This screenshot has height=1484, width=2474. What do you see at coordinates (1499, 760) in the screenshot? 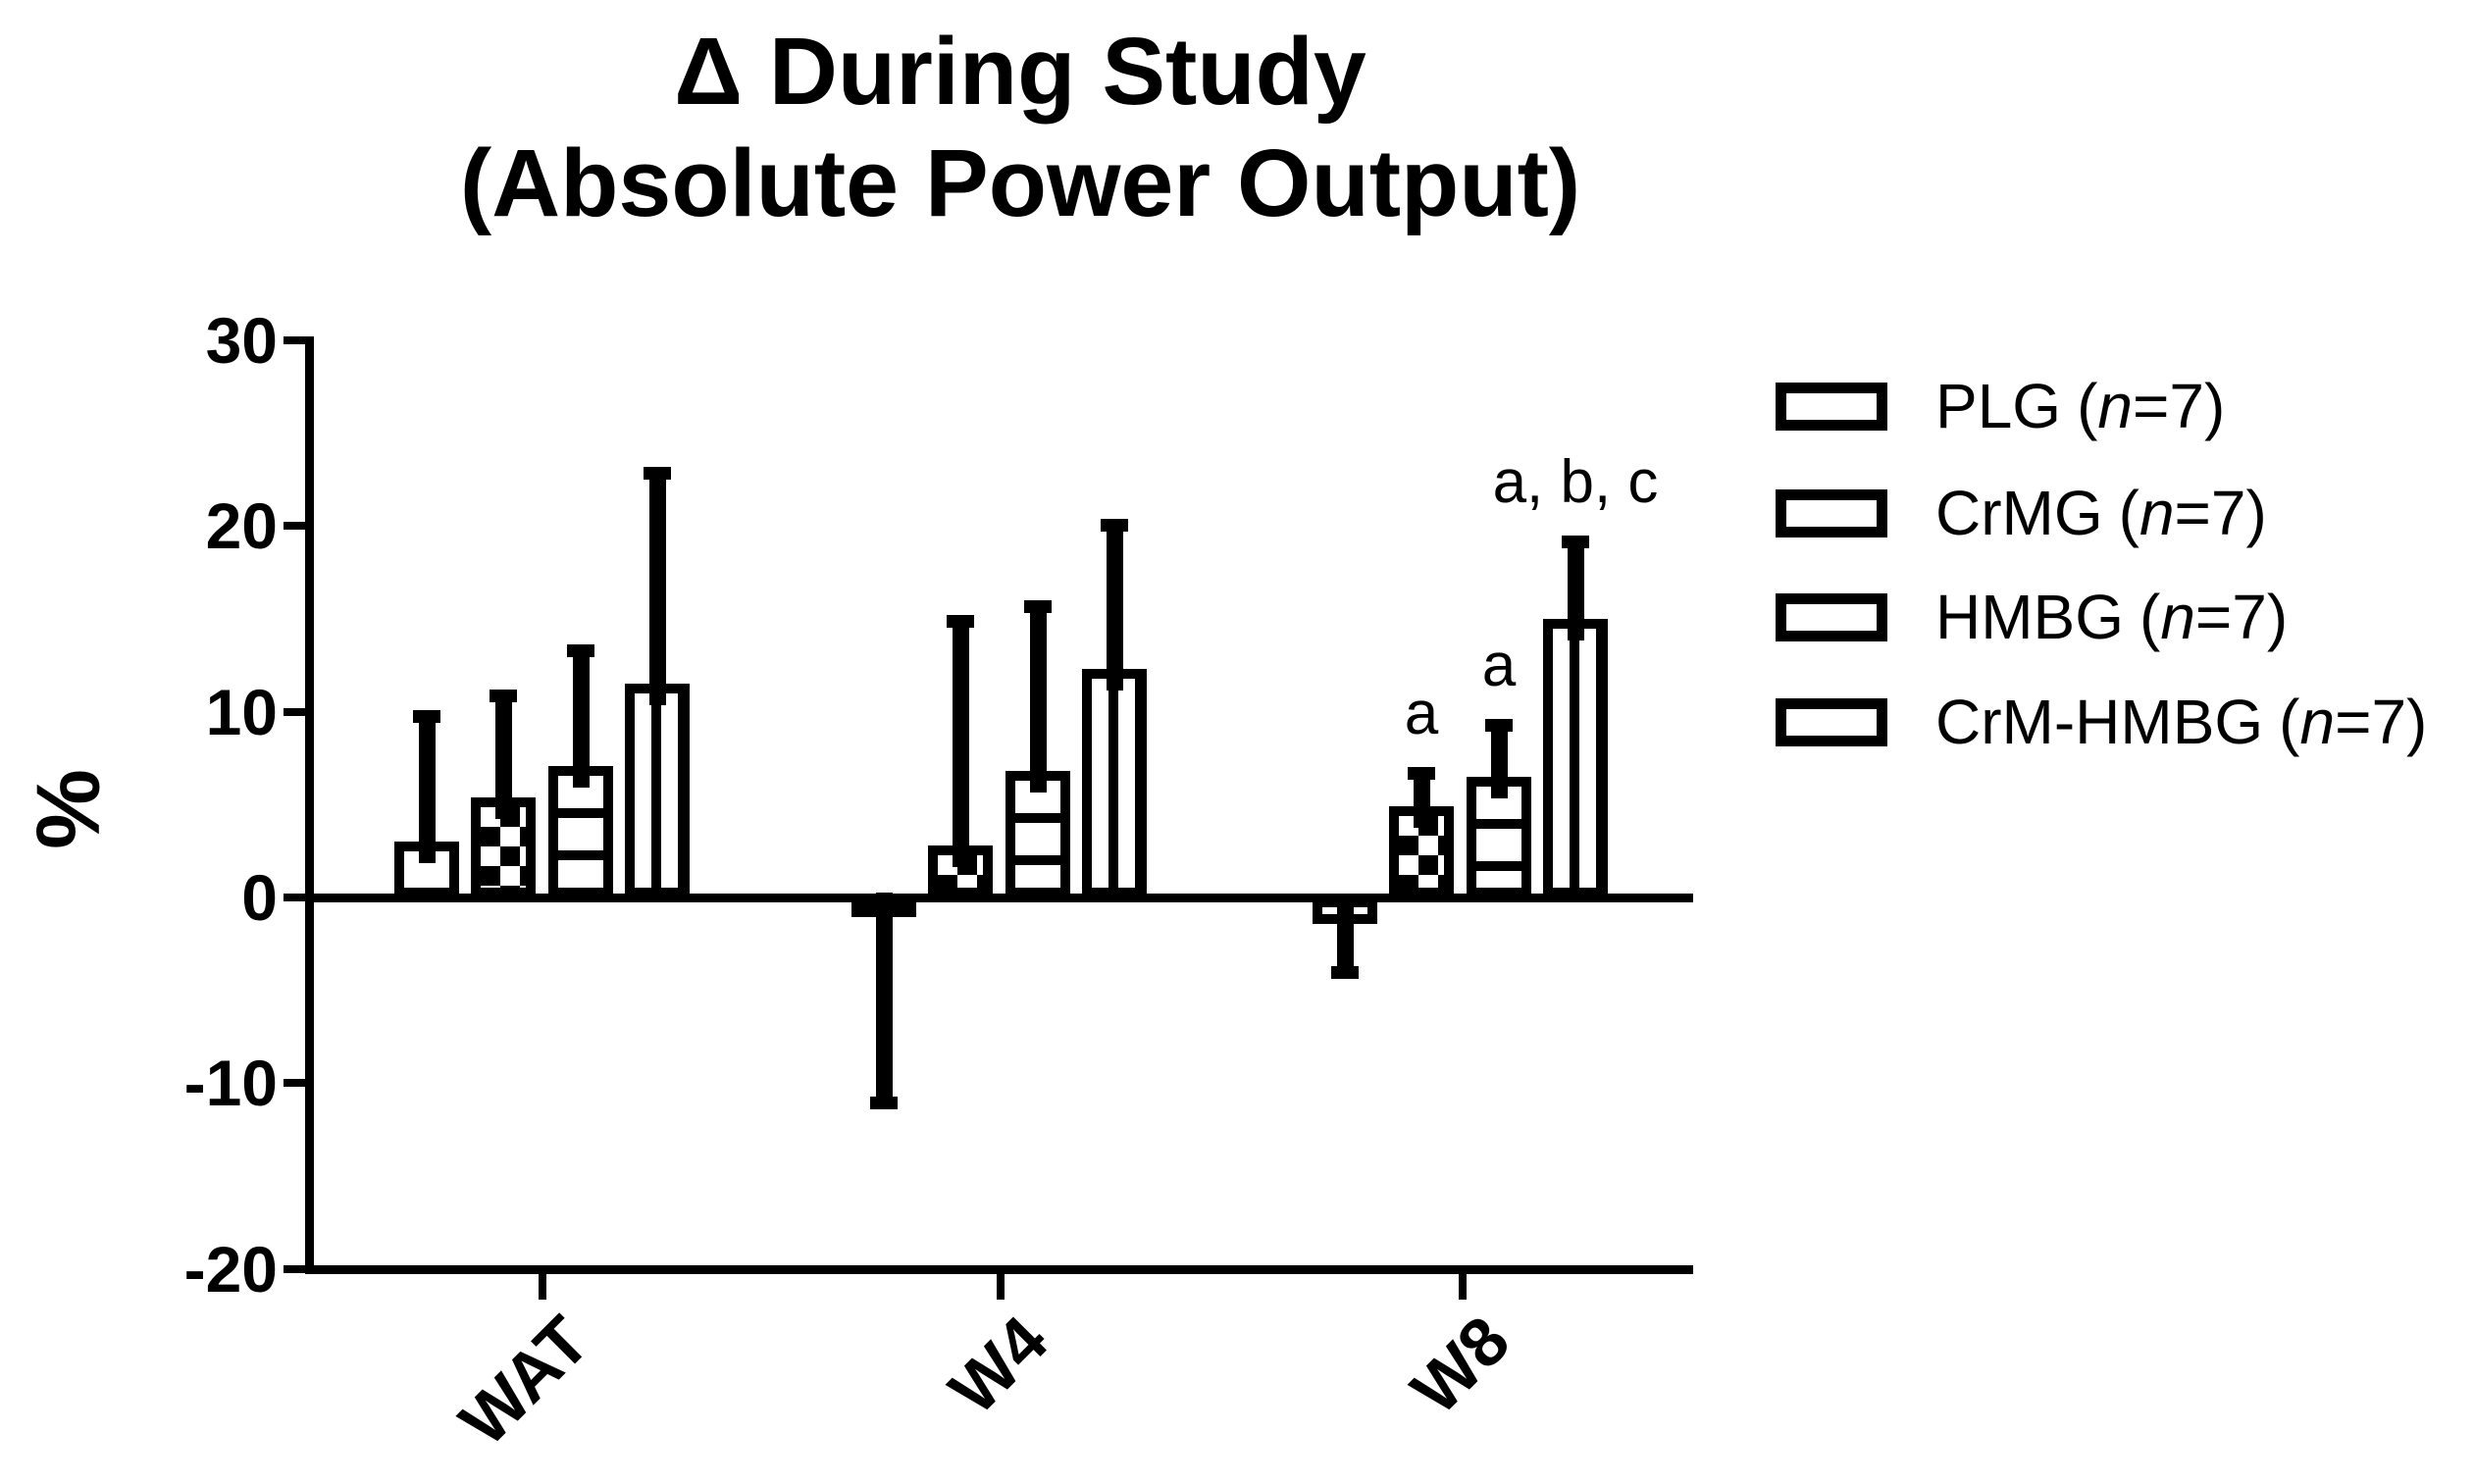
I see `error-bar-stem-W8-HMBG` at bounding box center [1499, 760].